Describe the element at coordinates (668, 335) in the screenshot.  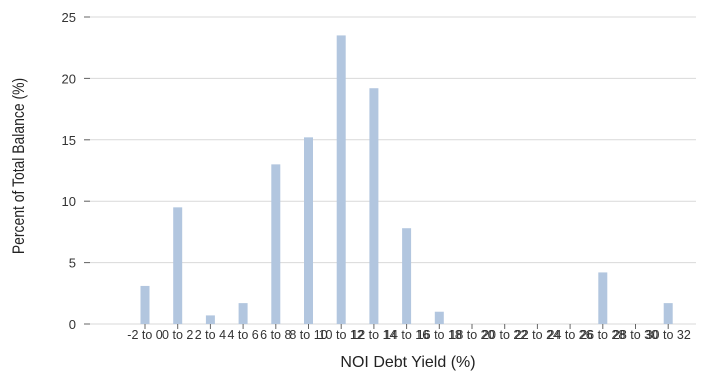
I see `x-tick-label: 30 to 32` at that location.